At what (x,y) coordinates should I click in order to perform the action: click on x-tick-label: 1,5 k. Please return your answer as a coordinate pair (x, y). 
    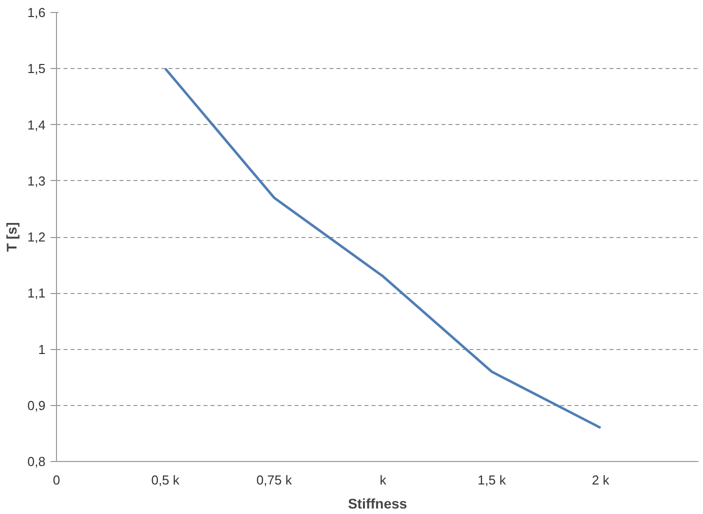
    Looking at the image, I should click on (492, 480).